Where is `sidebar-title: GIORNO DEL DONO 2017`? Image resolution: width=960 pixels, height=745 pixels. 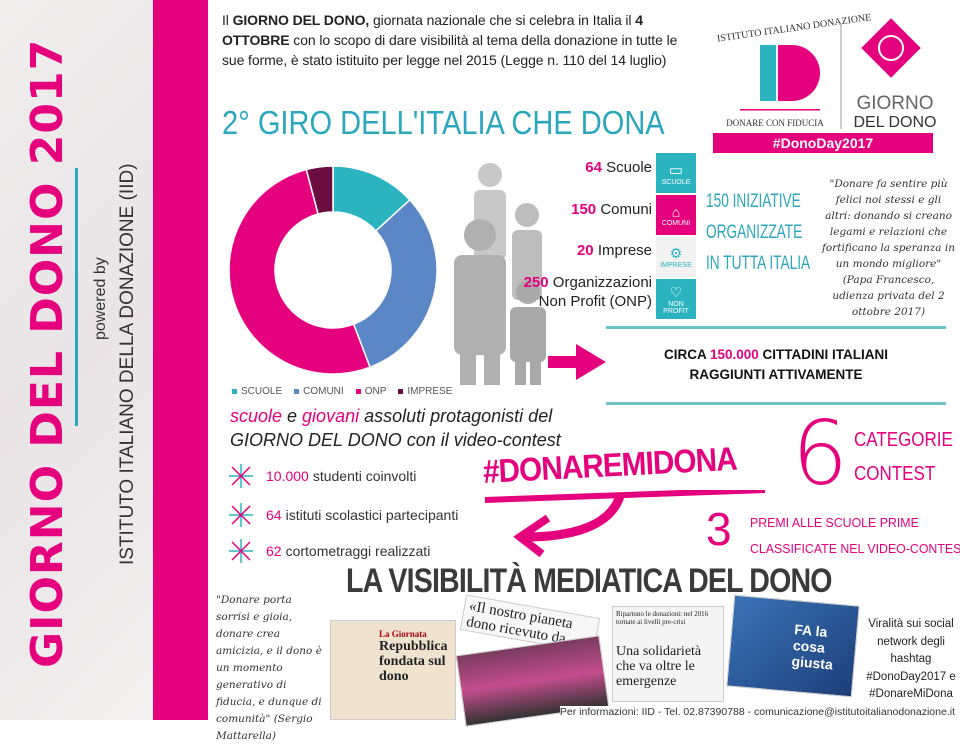 sidebar-title: GIORNO DEL DONO 2017 is located at coordinates (47, 353).